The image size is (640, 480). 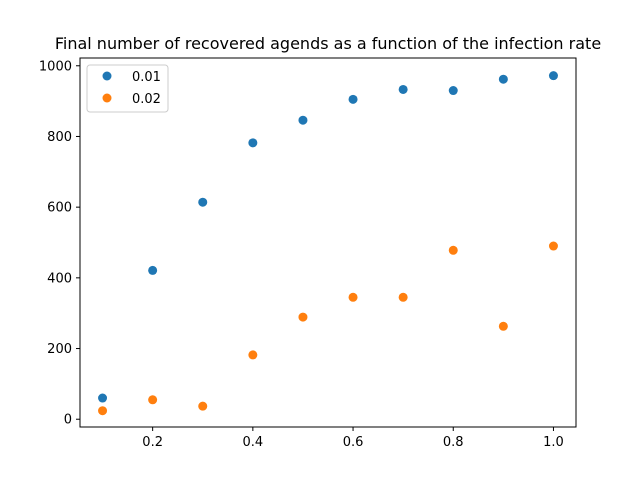 I want to click on y-tick-label: 1000, so click(x=55, y=66).